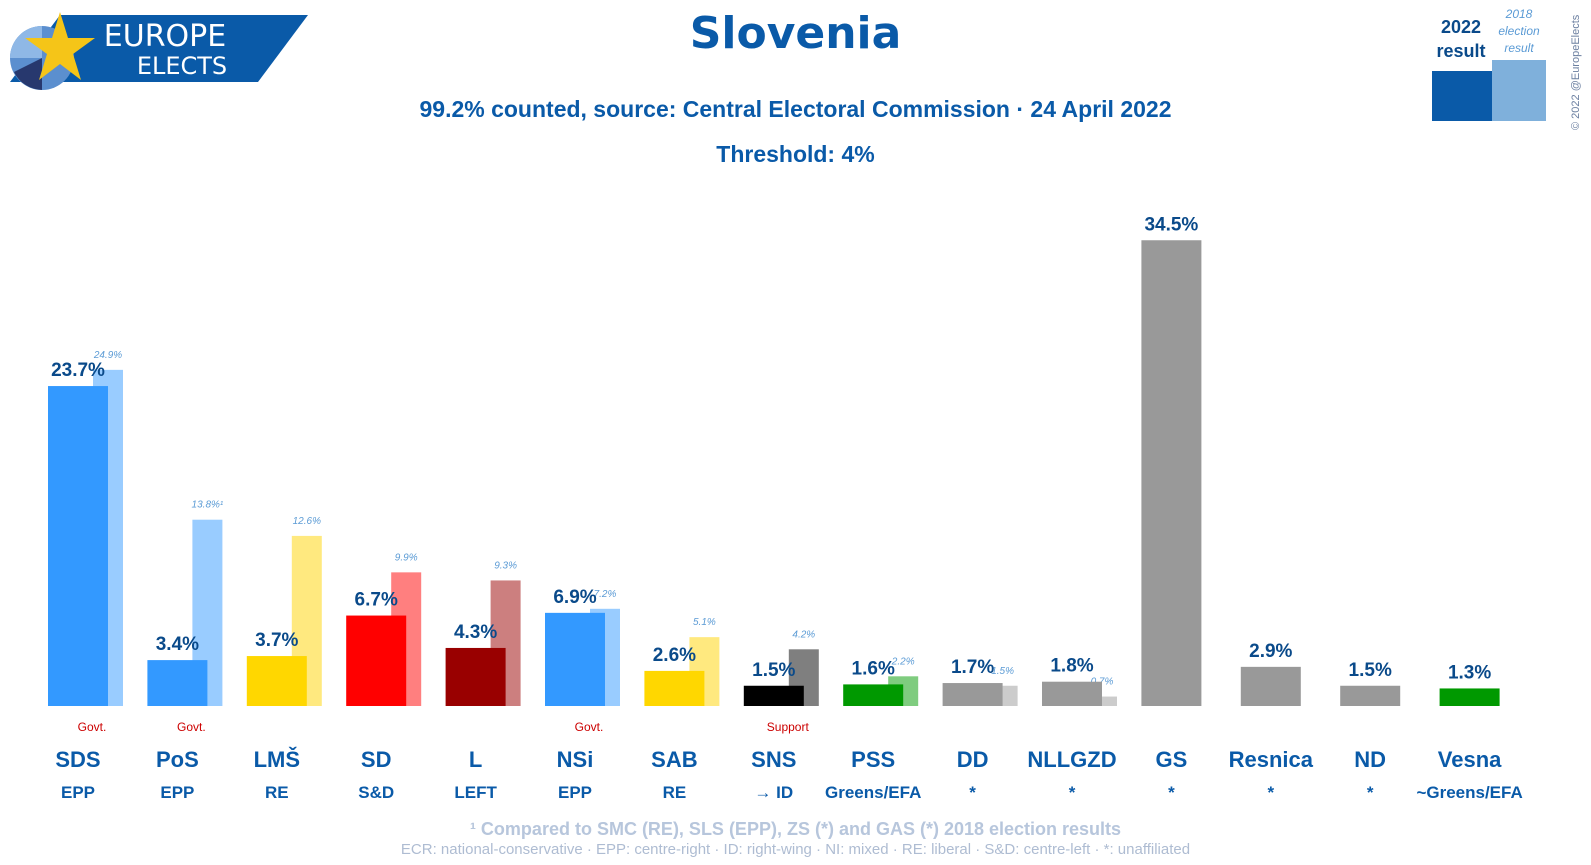  What do you see at coordinates (1071, 759) in the screenshot?
I see `party-label: NLLGZD` at bounding box center [1071, 759].